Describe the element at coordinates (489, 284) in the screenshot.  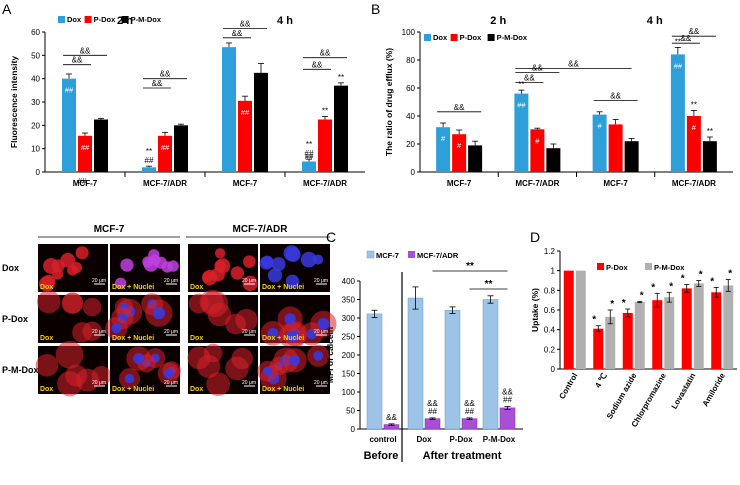
I see `bracket-label: **` at that location.